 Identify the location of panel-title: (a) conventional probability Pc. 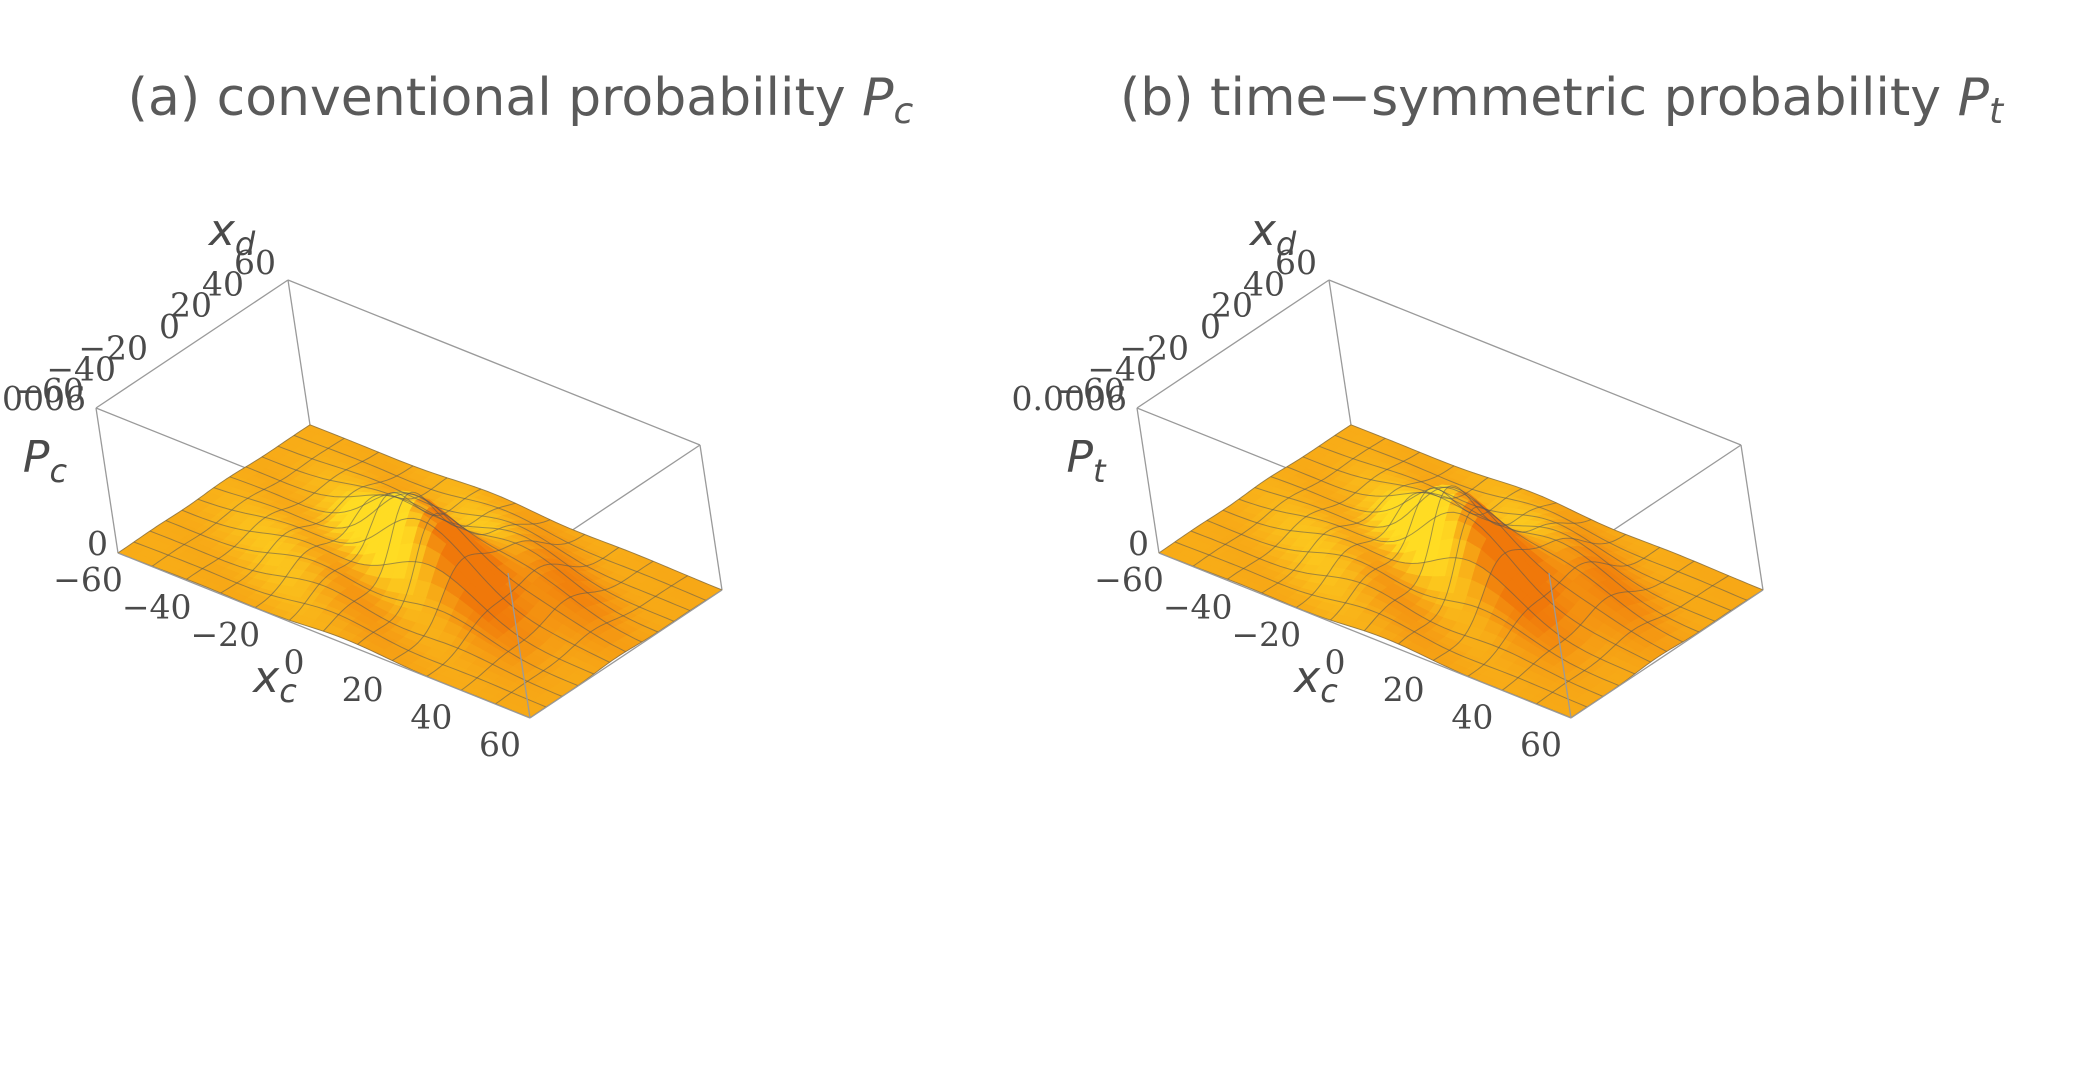
(520, 100).